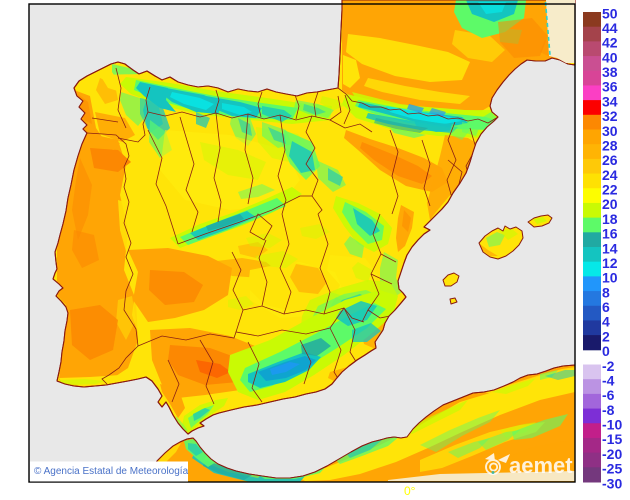  What do you see at coordinates (608, 410) in the screenshot?
I see `svg-text: -8` at bounding box center [608, 410].